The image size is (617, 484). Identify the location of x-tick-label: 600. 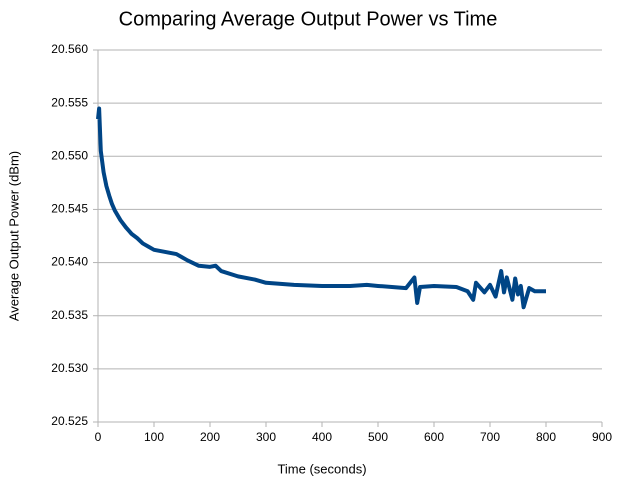
(434, 437).